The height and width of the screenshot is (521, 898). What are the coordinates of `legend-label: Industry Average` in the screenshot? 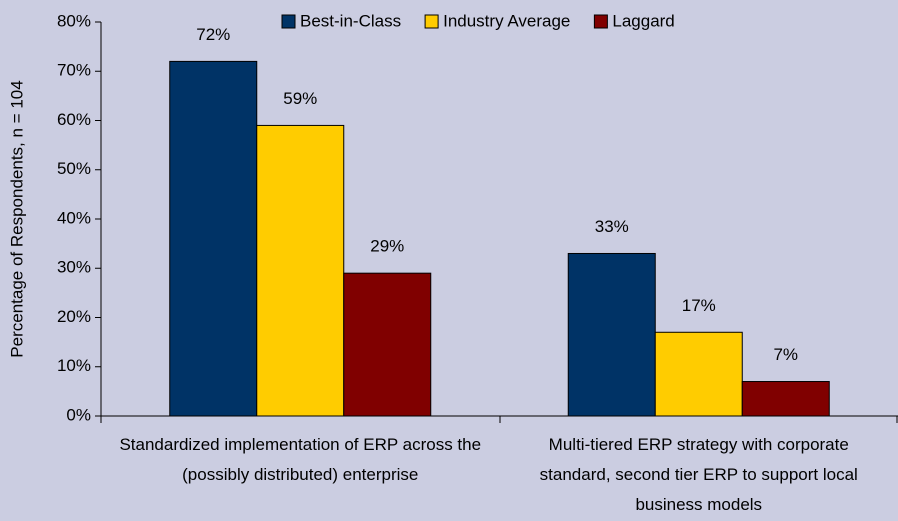 It's located at (506, 20).